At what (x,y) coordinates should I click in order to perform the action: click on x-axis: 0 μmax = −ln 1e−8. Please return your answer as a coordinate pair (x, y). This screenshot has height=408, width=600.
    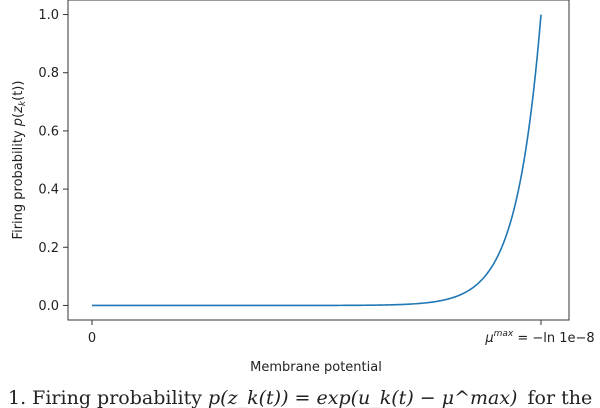
    Looking at the image, I should click on (341, 333).